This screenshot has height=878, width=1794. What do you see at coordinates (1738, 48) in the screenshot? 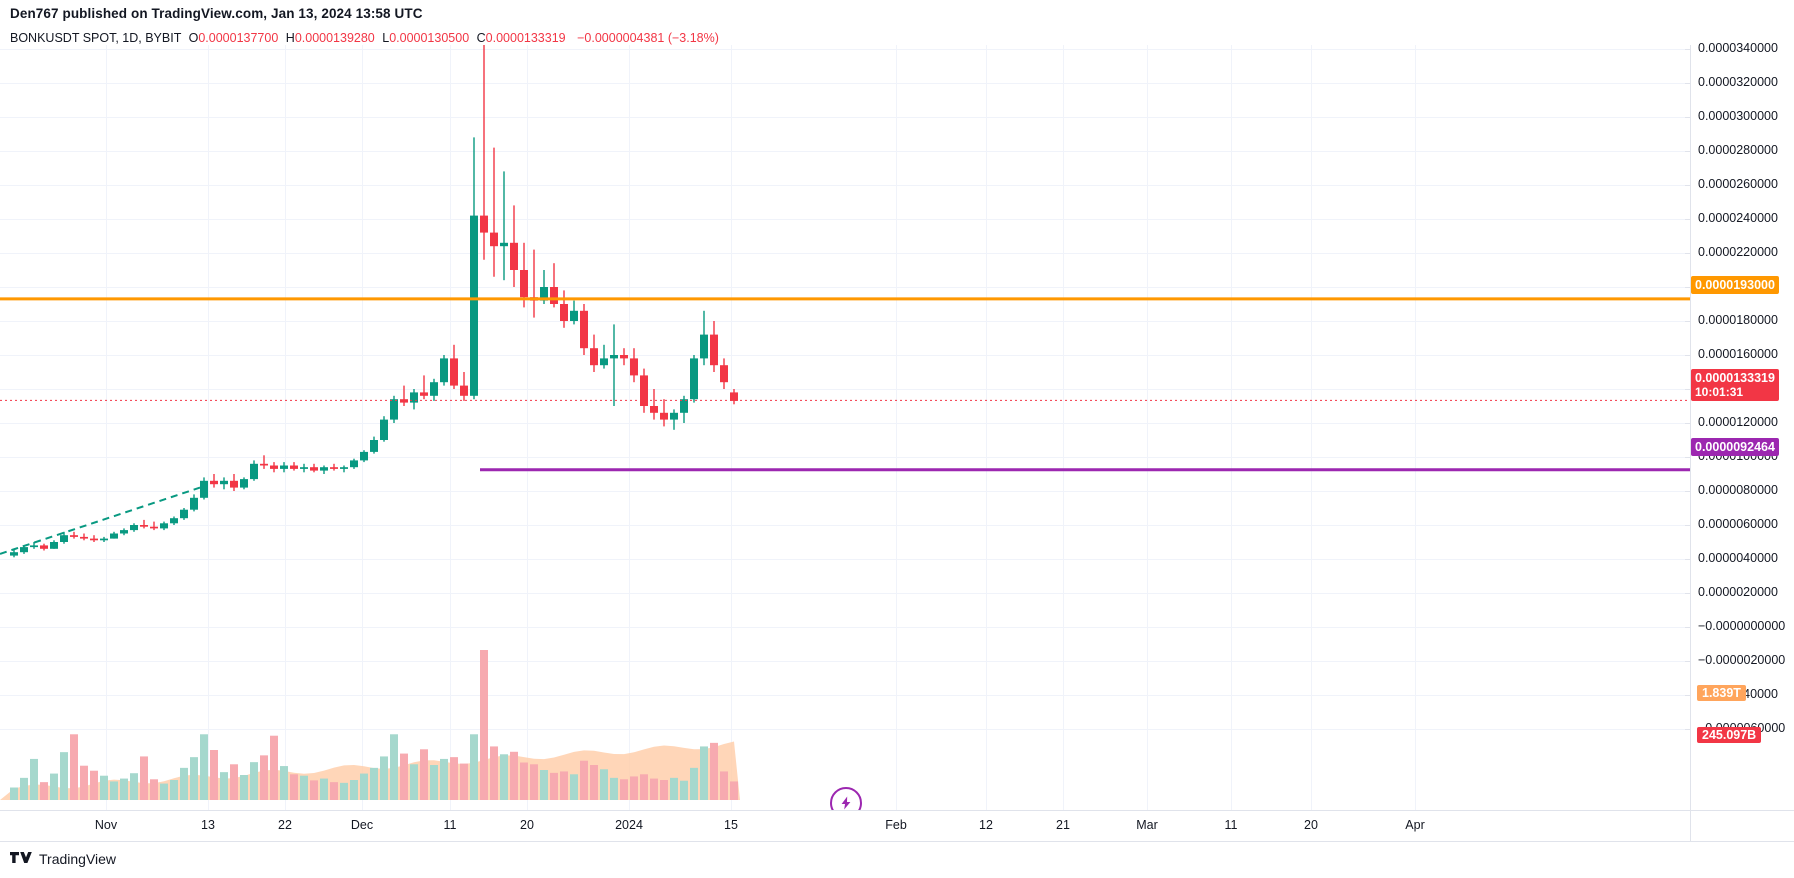
I see `price-axis-tick: 0.0000340000` at bounding box center [1738, 48].